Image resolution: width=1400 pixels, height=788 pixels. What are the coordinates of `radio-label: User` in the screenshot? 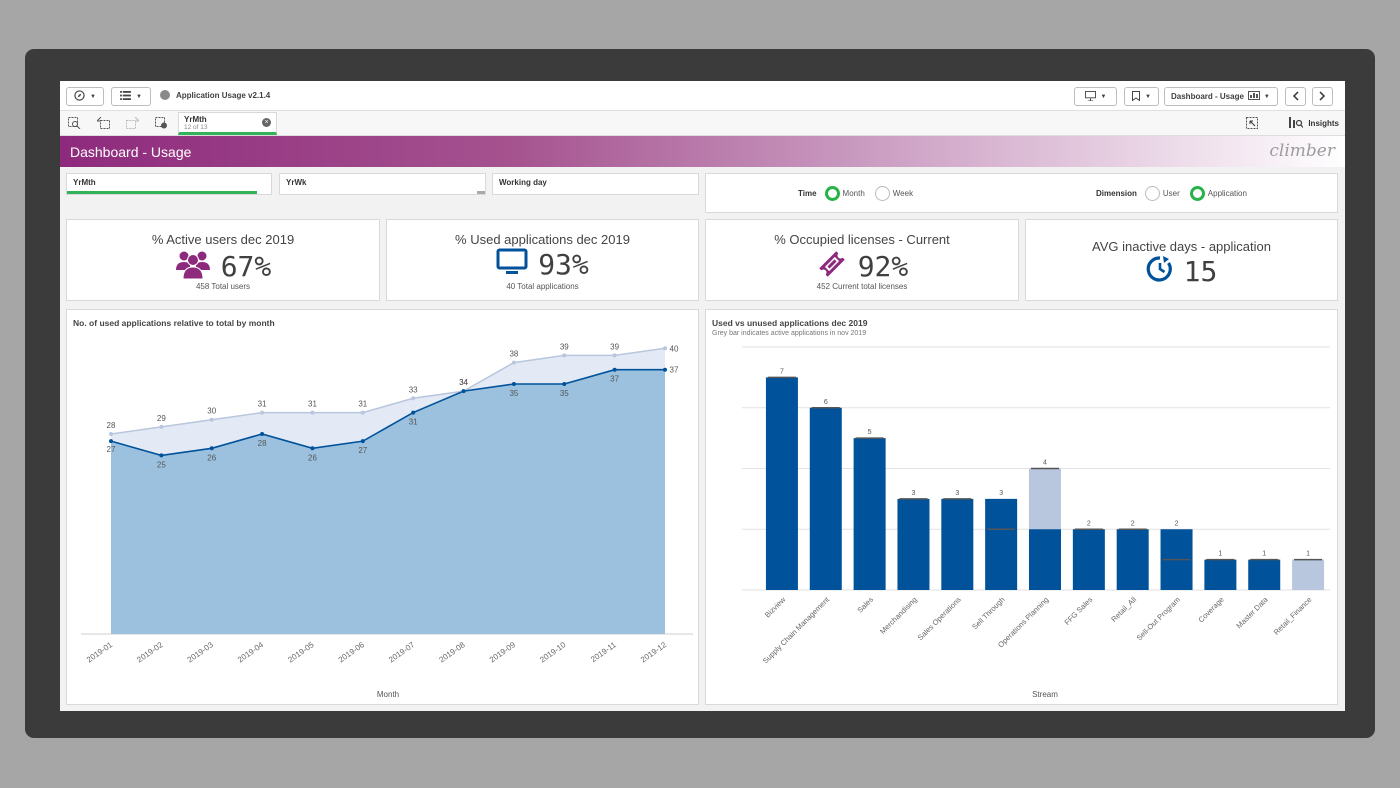 It's located at (1171, 193).